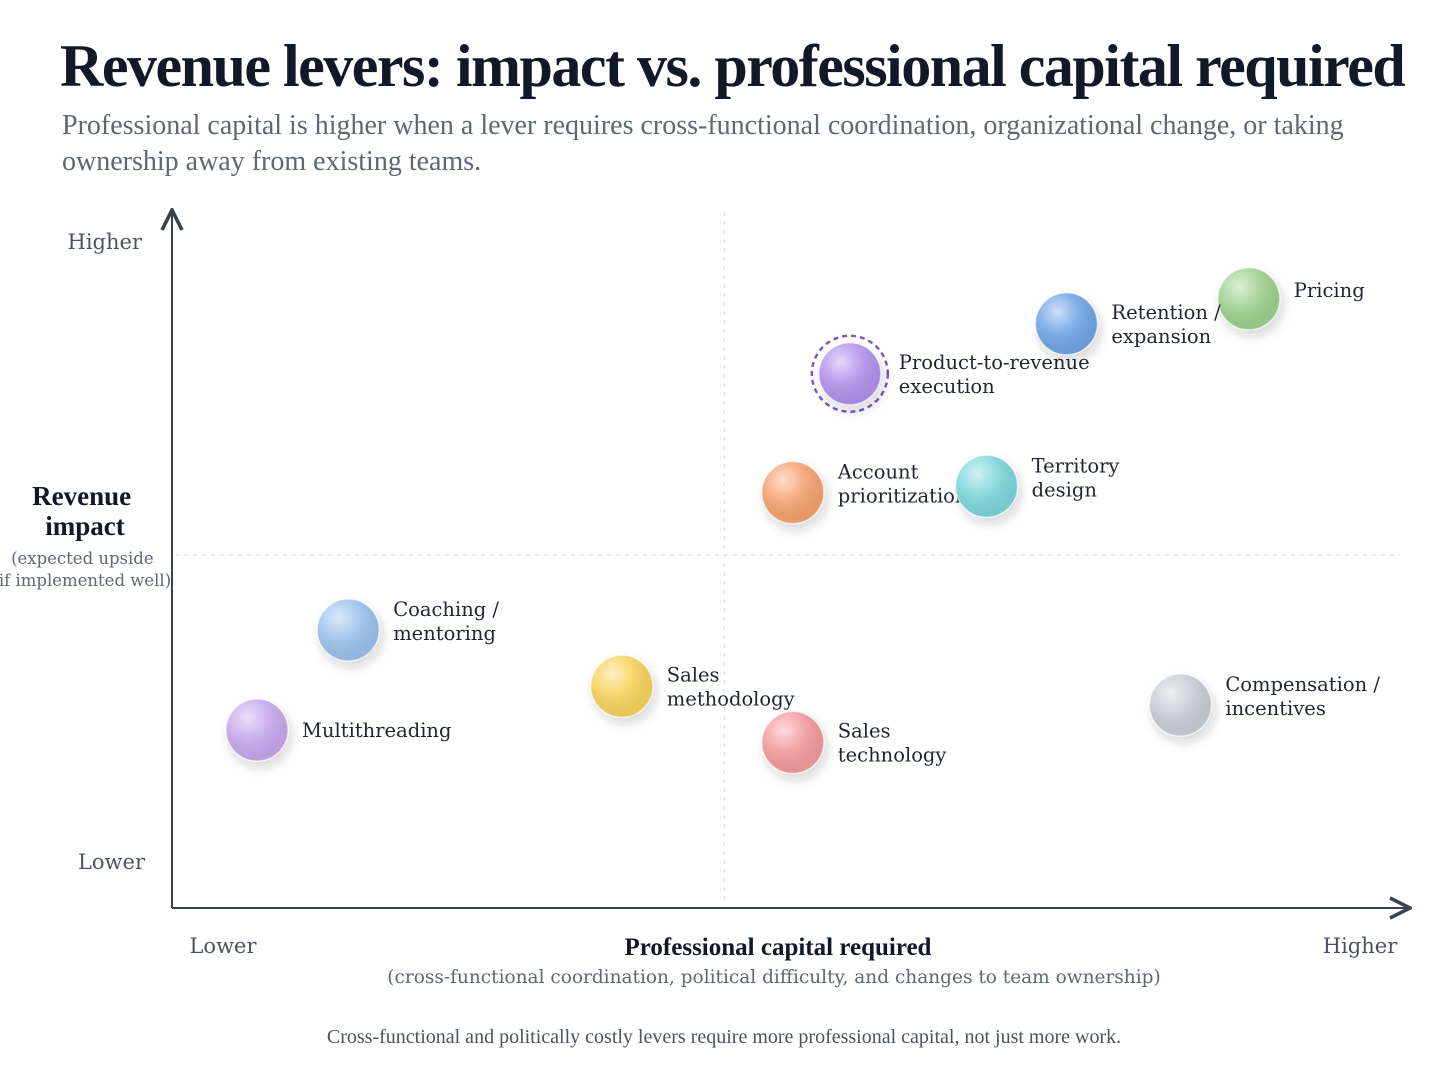 This screenshot has height=1086, width=1448. I want to click on point-label: Product-to-revenue execution, so click(994, 374).